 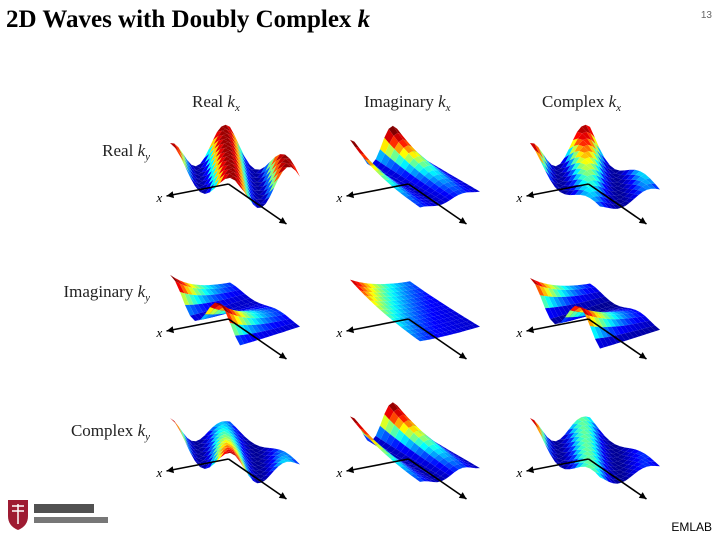 What do you see at coordinates (59, 515) in the screenshot?
I see `university-logo` at bounding box center [59, 515].